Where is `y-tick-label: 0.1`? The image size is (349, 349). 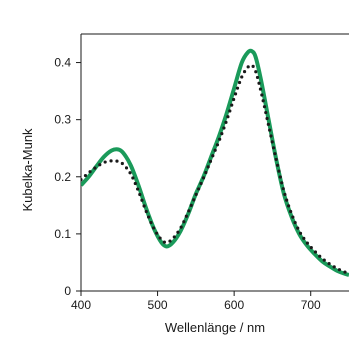 y-tick-label: 0.1 is located at coordinates (62, 234).